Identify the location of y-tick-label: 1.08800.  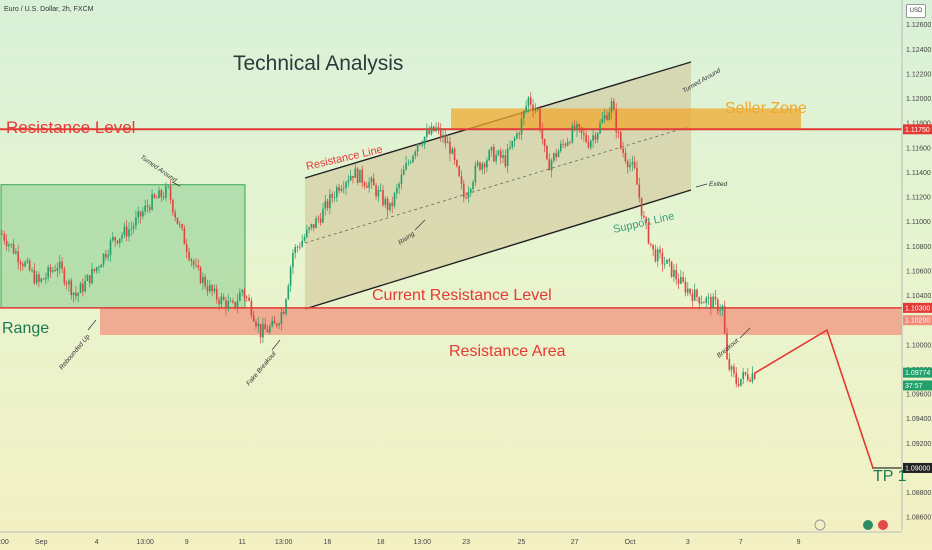
(918, 493).